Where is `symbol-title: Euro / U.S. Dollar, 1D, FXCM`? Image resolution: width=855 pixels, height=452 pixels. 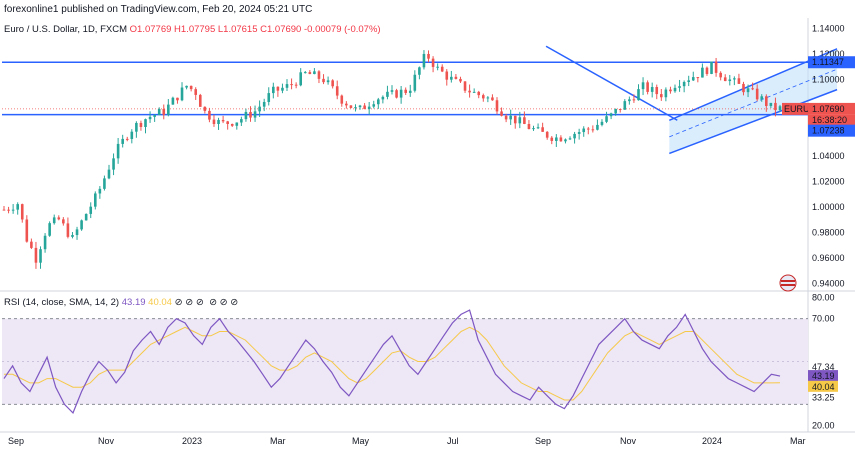 symbol-title: Euro / U.S. Dollar, 1D, FXCM is located at coordinates (66, 29).